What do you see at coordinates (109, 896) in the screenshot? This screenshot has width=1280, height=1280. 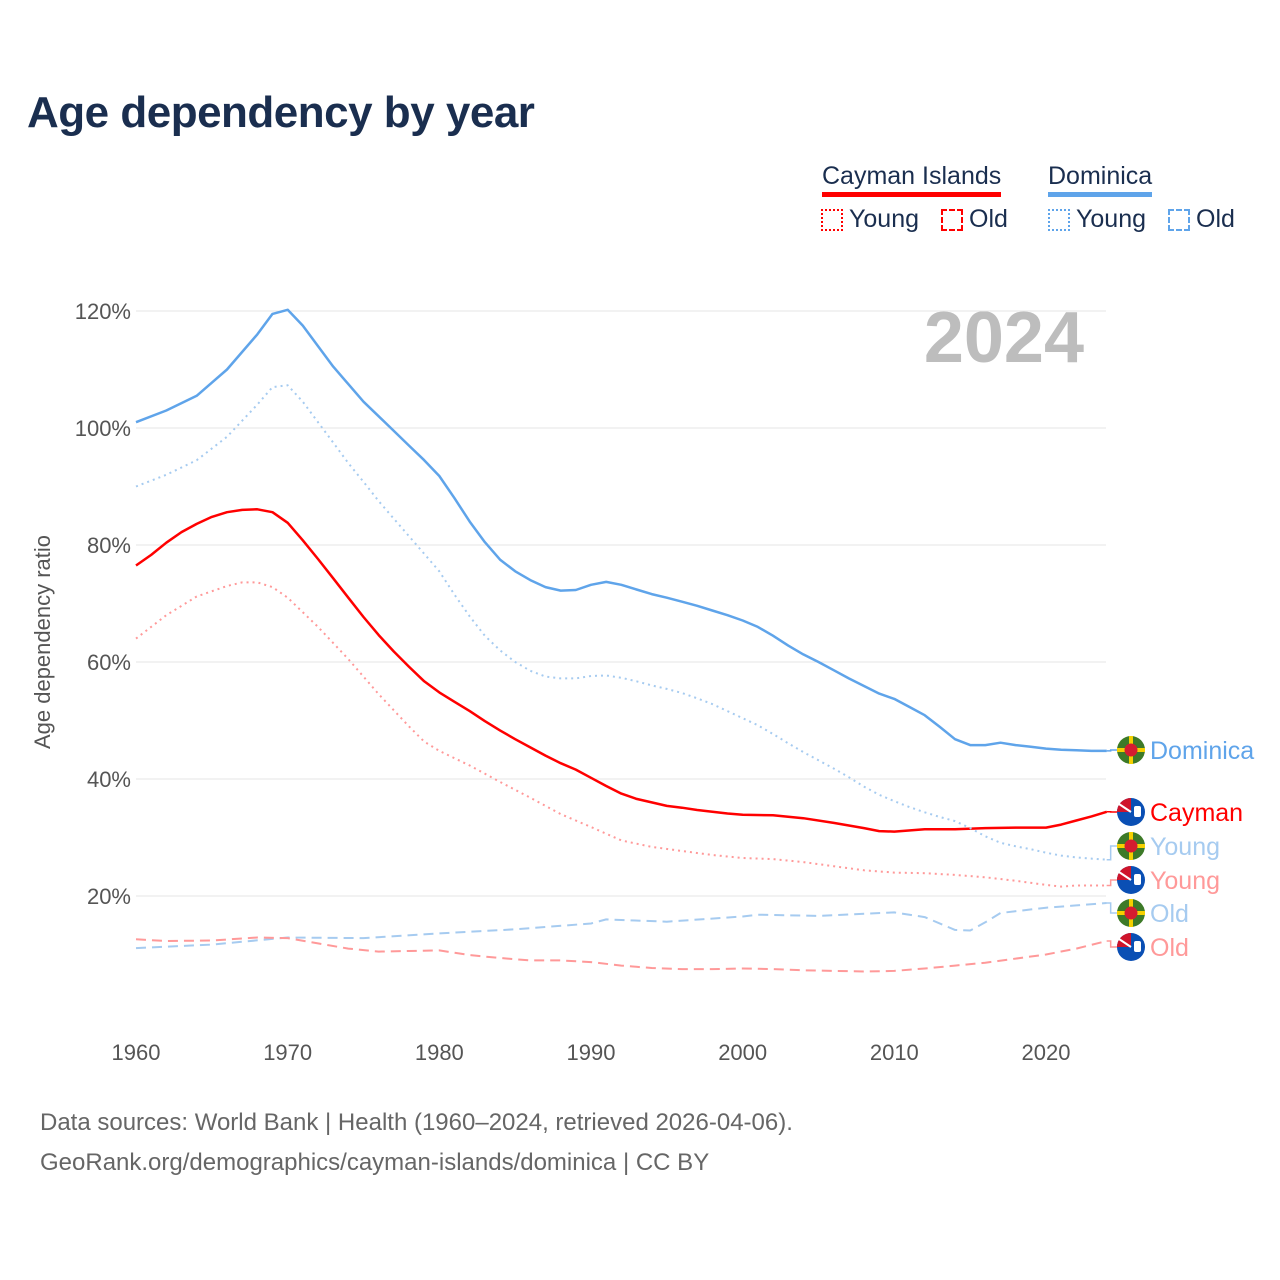 I see `y-tick-label: 20%` at bounding box center [109, 896].